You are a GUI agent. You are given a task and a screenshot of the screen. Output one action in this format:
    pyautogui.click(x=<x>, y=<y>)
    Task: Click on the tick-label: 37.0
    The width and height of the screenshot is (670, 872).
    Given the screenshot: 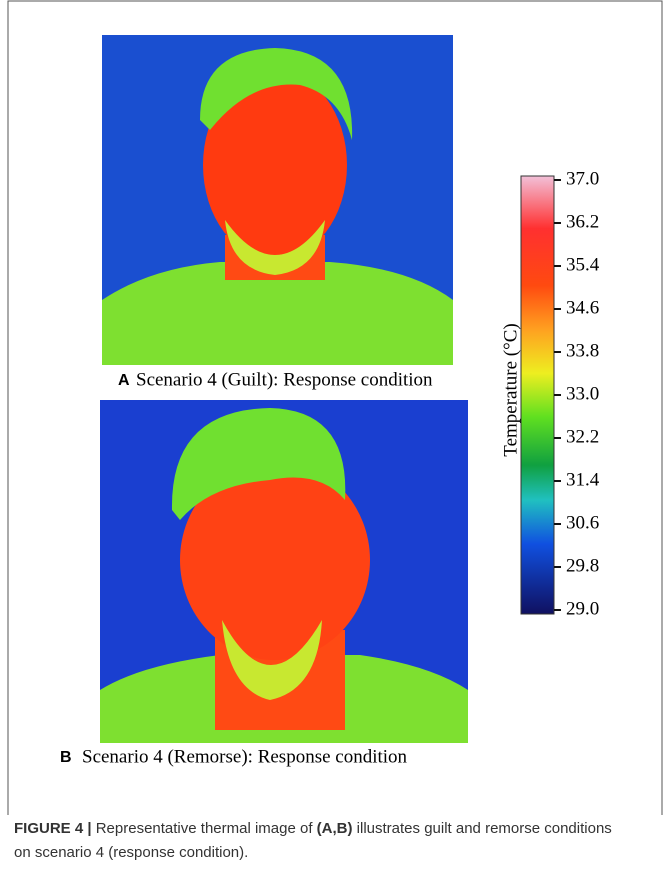 What is the action you would take?
    pyautogui.click(x=582, y=178)
    